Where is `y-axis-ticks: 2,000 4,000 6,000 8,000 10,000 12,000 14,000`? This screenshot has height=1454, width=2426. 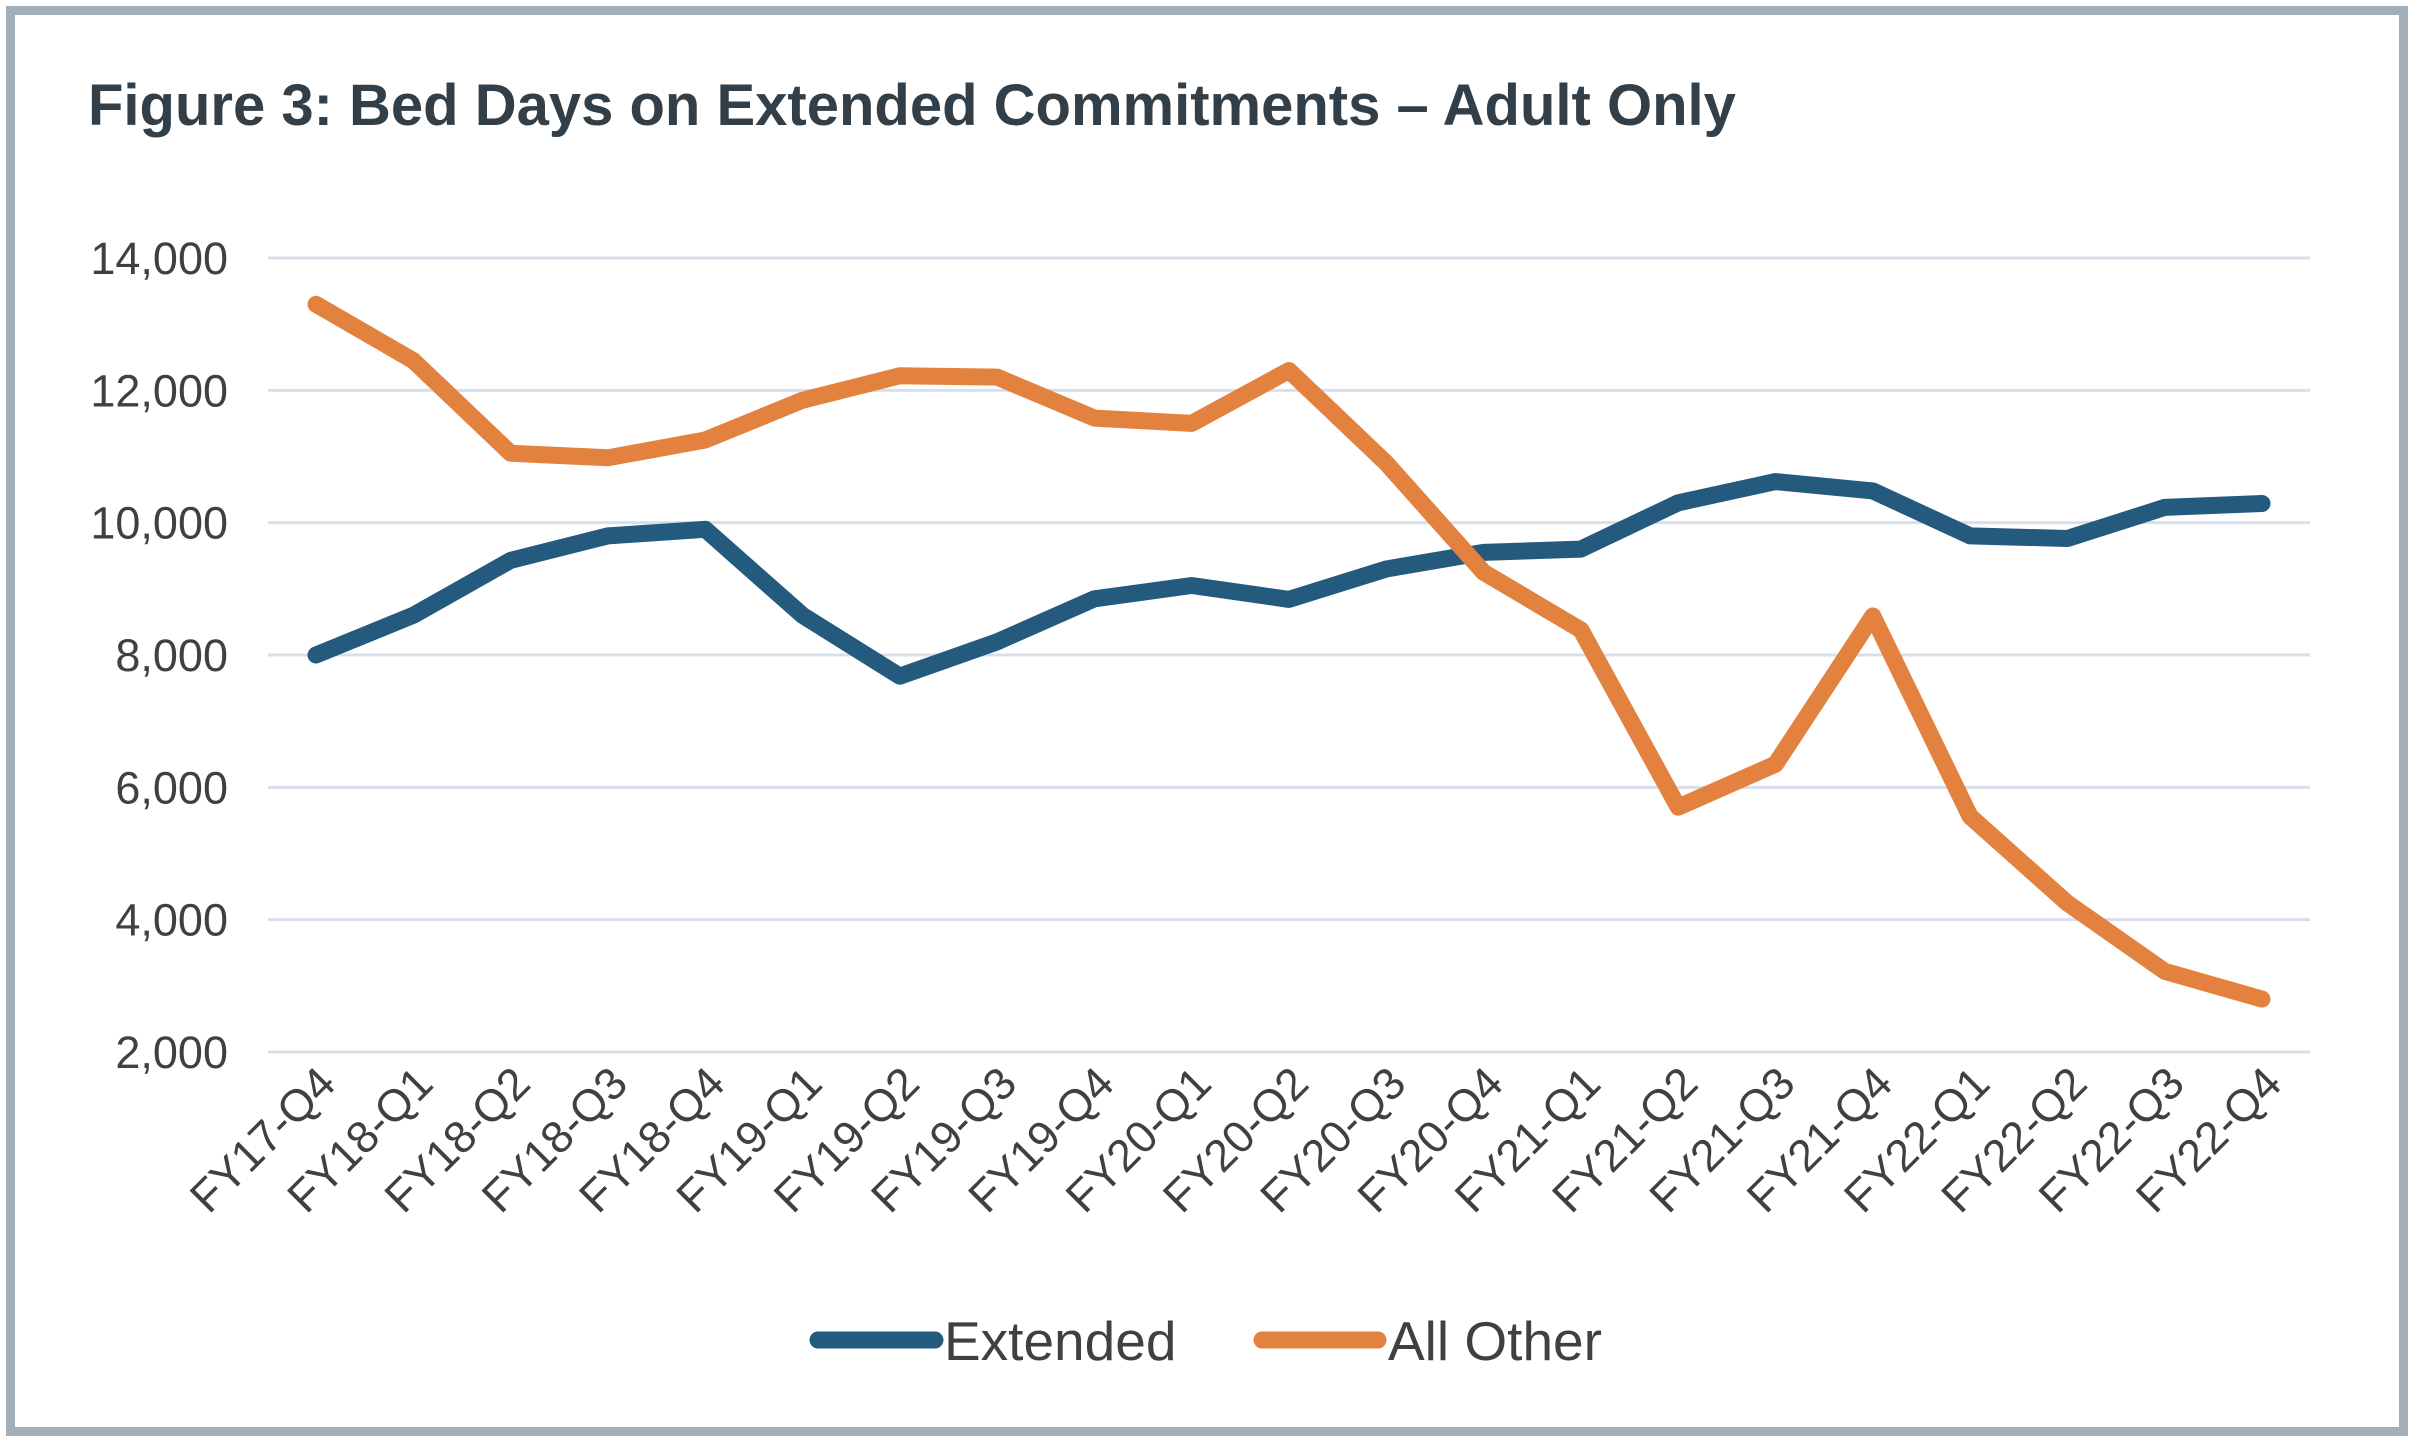
y-axis-ticks: 2,000 4,000 6,000 8,000 10,000 12,000 14,000 is located at coordinates (159, 655).